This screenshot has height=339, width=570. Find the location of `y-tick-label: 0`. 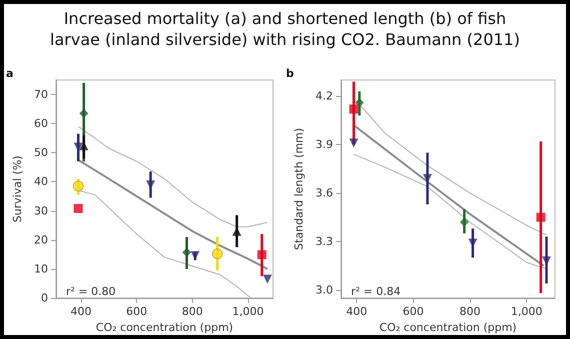

y-tick-label: 0 is located at coordinates (44, 298).